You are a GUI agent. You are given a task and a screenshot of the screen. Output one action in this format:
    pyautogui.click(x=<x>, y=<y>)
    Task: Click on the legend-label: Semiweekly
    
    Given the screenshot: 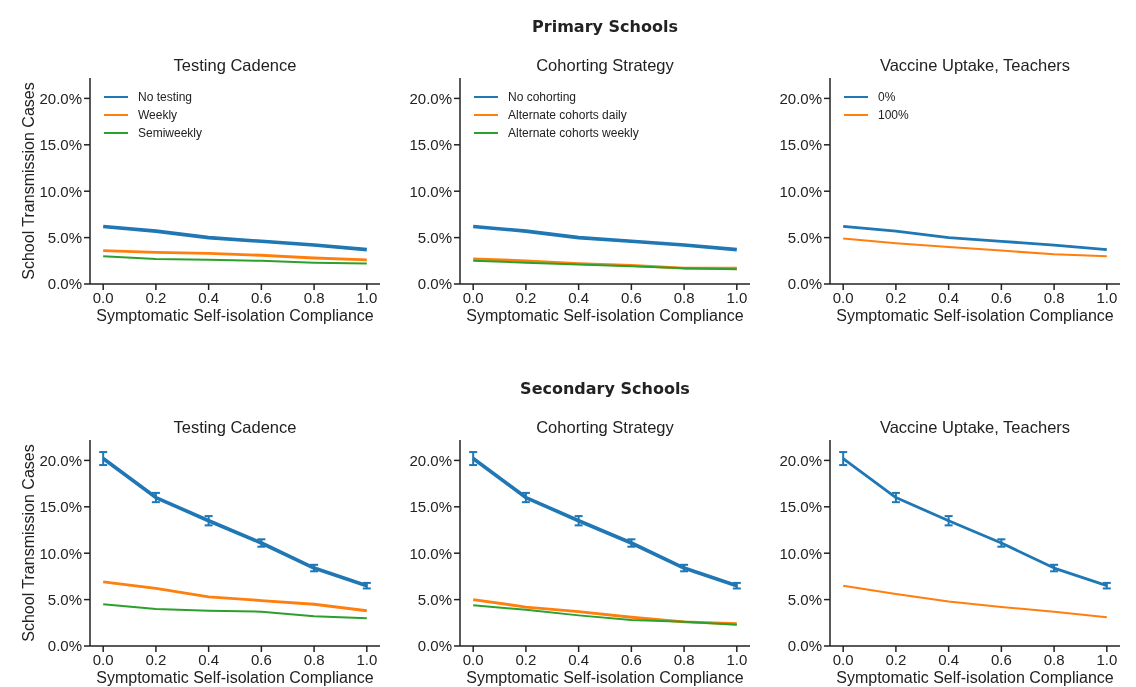 What is the action you would take?
    pyautogui.click(x=170, y=133)
    